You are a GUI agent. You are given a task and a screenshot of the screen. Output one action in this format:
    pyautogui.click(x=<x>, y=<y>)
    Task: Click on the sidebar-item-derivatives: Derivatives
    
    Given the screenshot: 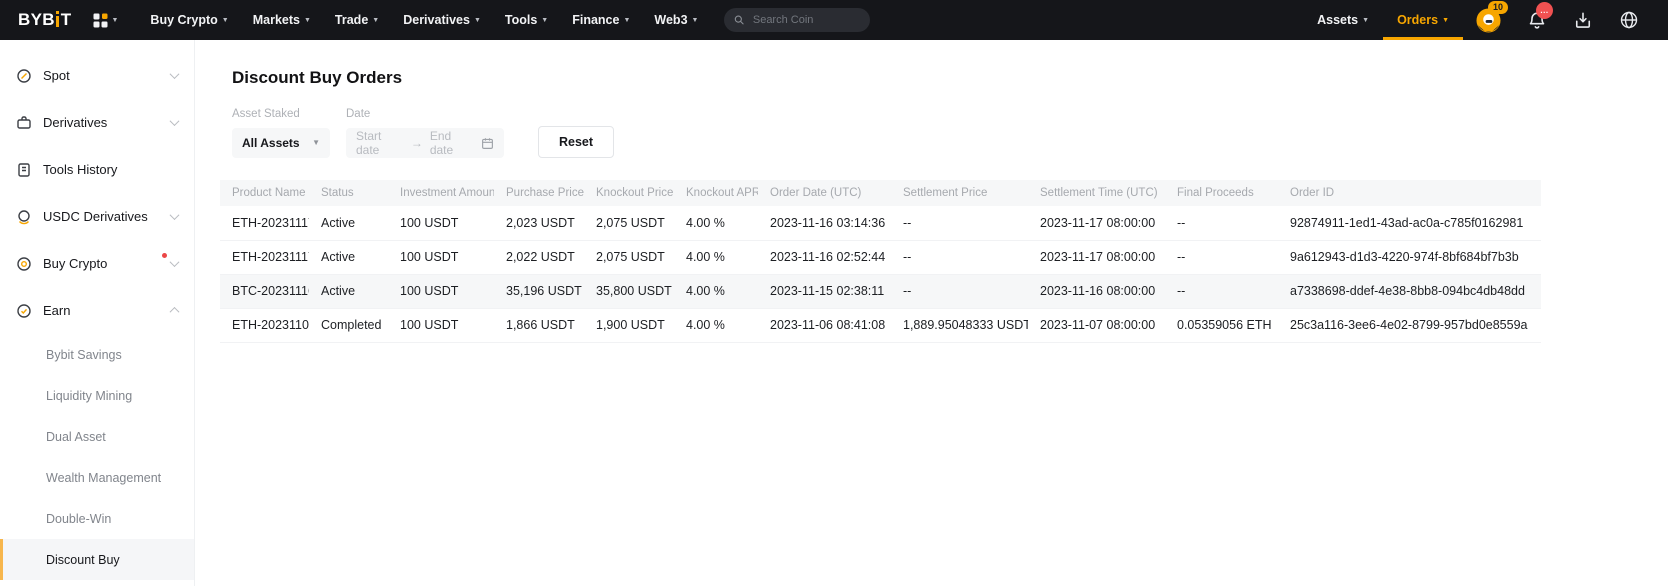 What is the action you would take?
    pyautogui.click(x=97, y=122)
    